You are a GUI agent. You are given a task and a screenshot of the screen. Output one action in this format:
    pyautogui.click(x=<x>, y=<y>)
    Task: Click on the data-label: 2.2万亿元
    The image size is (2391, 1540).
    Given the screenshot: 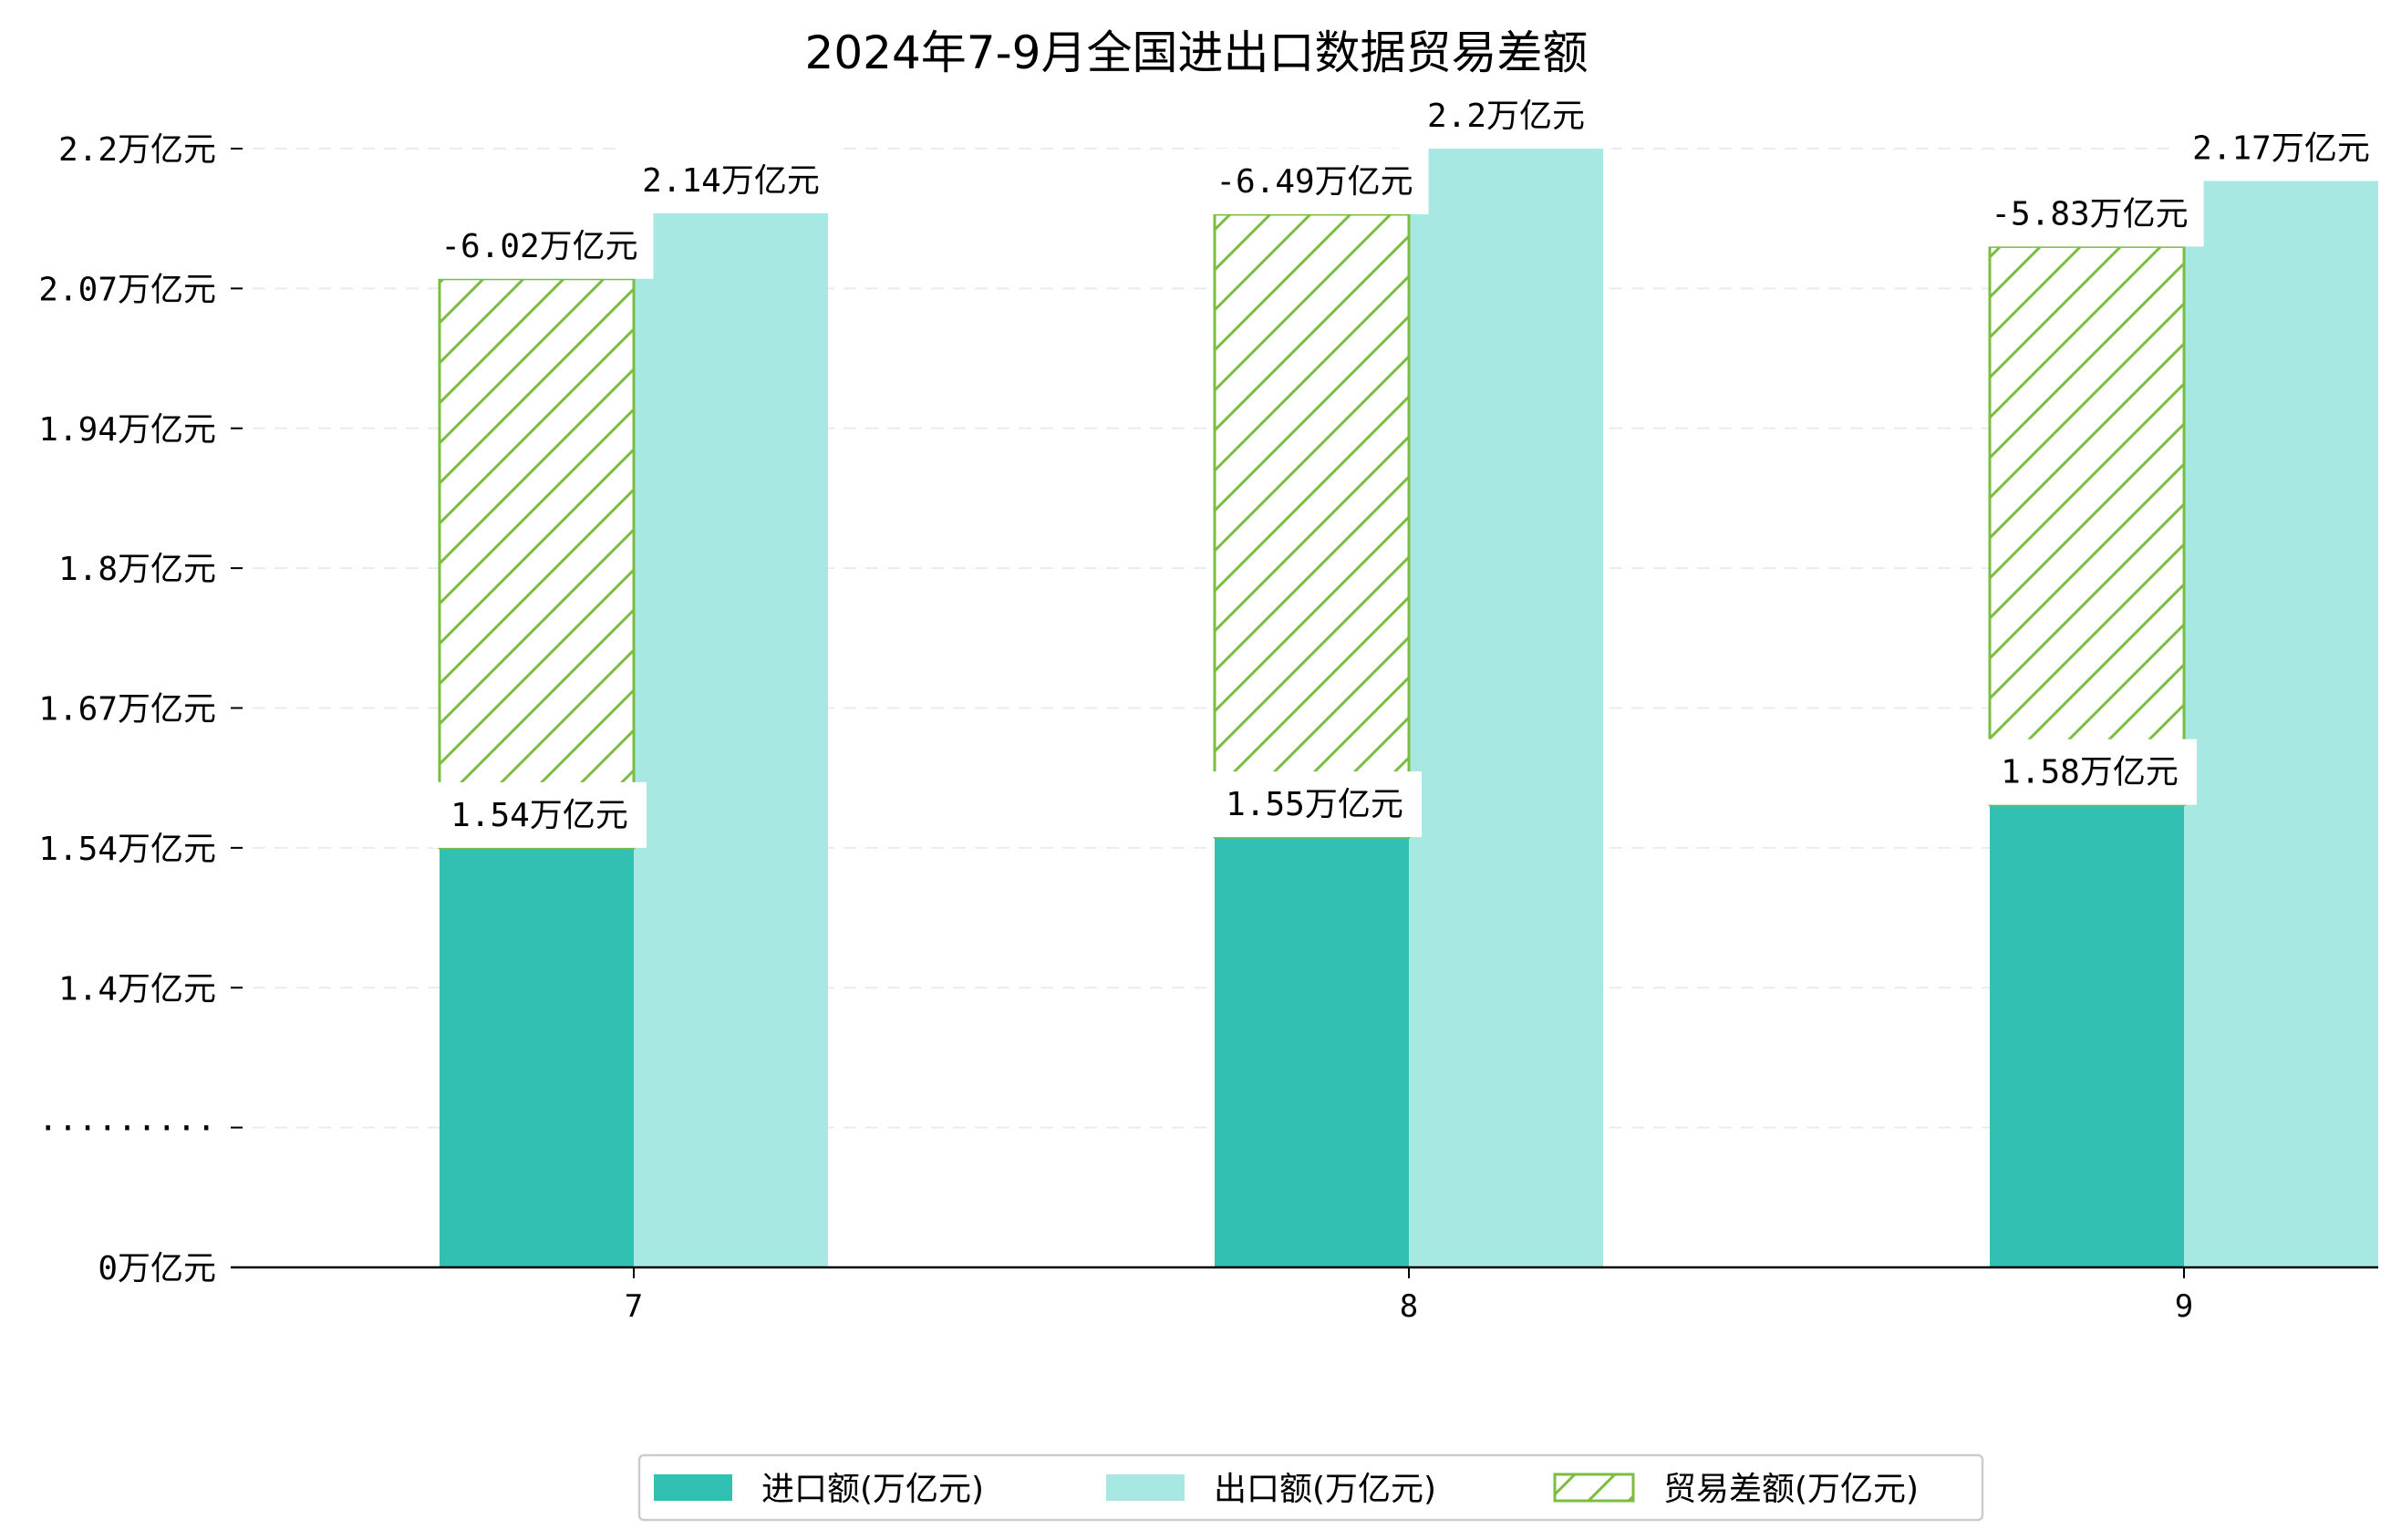 What is the action you would take?
    pyautogui.click(x=1506, y=116)
    